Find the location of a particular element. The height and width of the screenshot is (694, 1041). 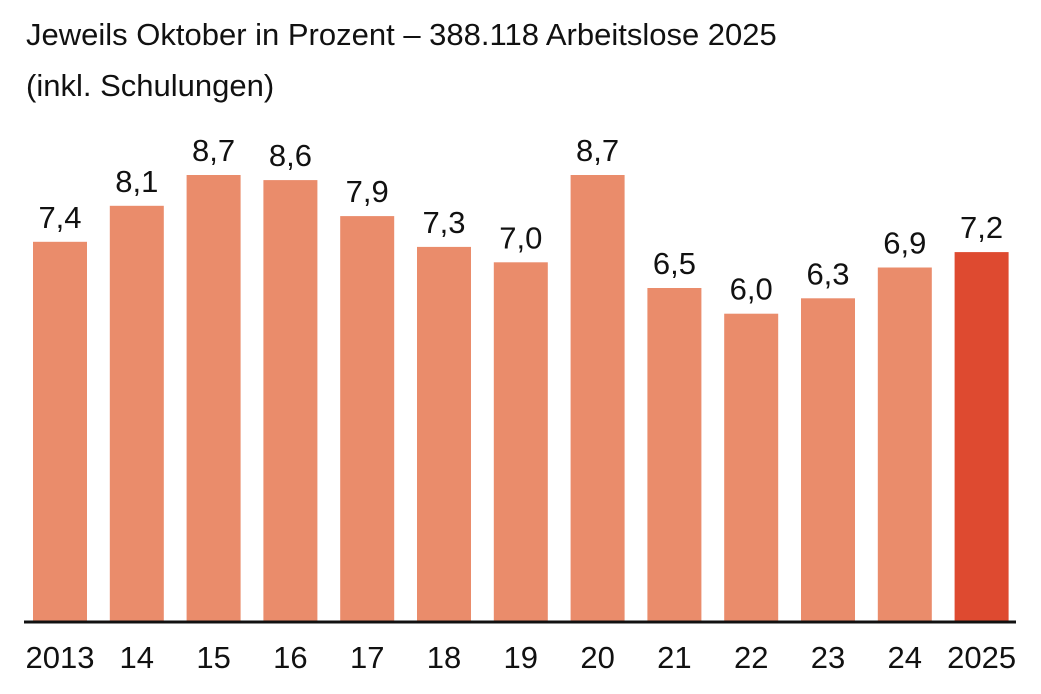

x-tick-label-22: 22 is located at coordinates (751, 657).